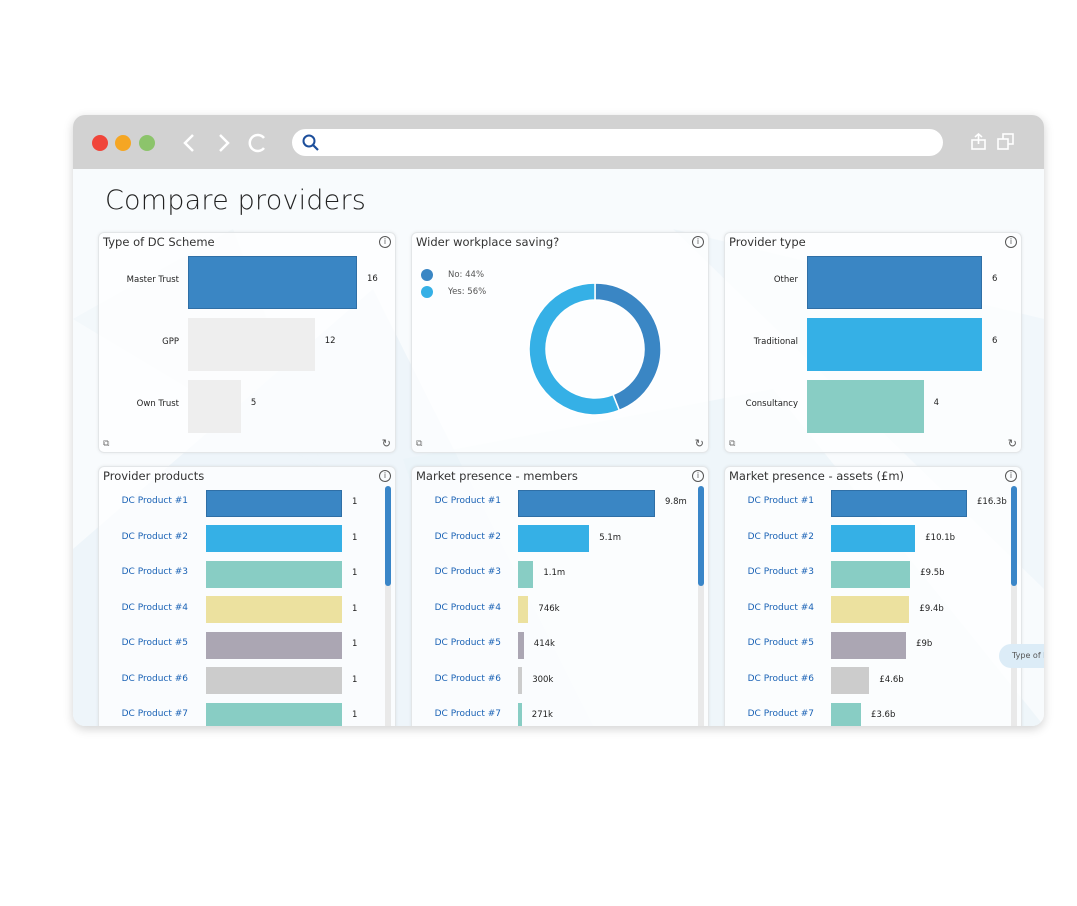 Image resolution: width=1077 pixels, height=906 pixels. I want to click on category-label: Own Trust, so click(157, 404).